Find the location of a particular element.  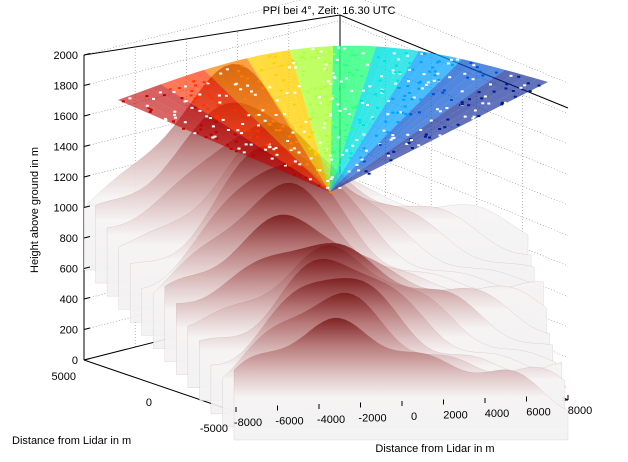

y-axis-ticks: 5000 0 -5000 is located at coordinates (140, 403).